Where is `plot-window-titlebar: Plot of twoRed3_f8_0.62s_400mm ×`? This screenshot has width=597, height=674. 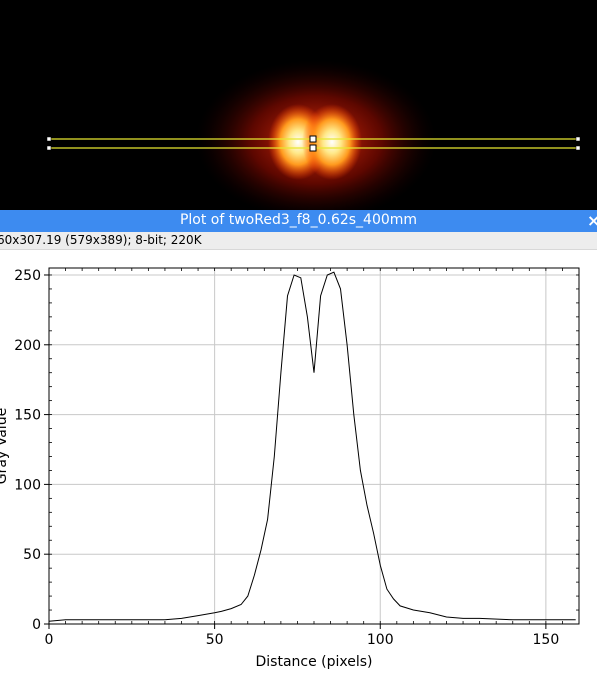
plot-window-titlebar: Plot of twoRed3_f8_0.62s_400mm × is located at coordinates (298, 221).